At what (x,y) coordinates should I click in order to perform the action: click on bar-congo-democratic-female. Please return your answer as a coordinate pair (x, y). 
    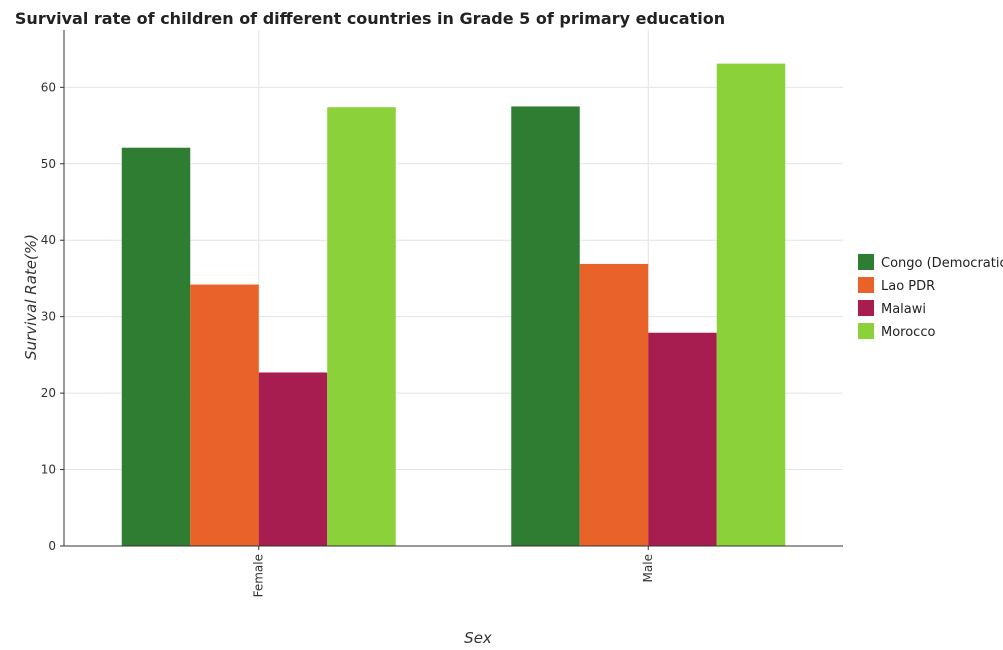
    Looking at the image, I should click on (156, 347).